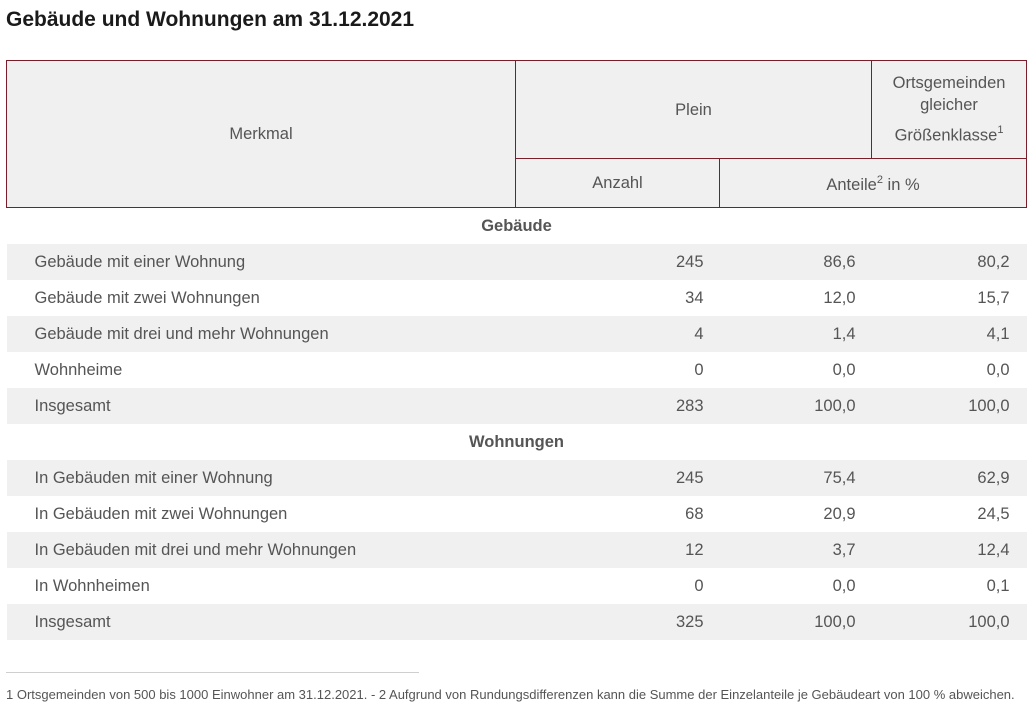 This screenshot has height=725, width=1033. I want to click on section-header-row: Gebäude, so click(516, 225).